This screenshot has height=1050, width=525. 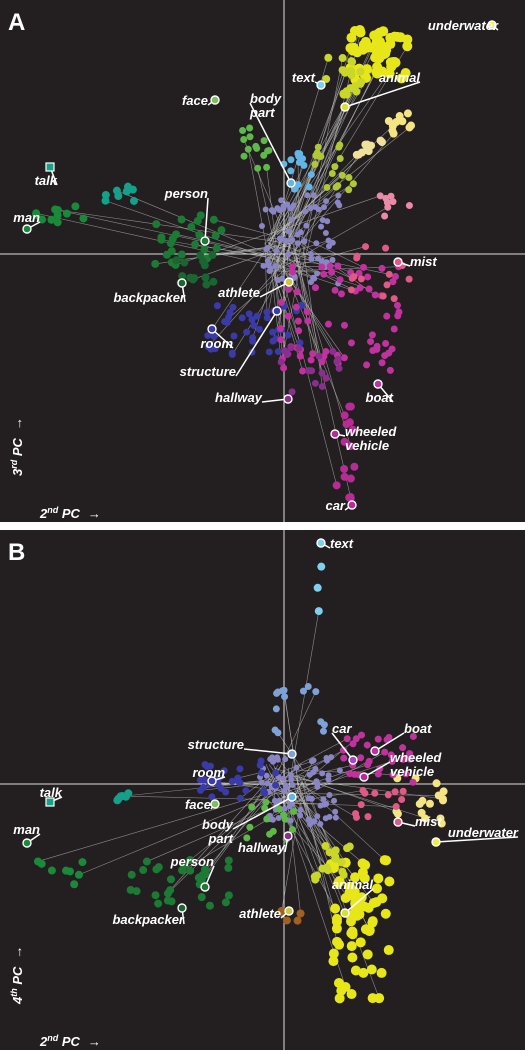 What do you see at coordinates (209, 772) in the screenshot?
I see `category-label: room` at bounding box center [209, 772].